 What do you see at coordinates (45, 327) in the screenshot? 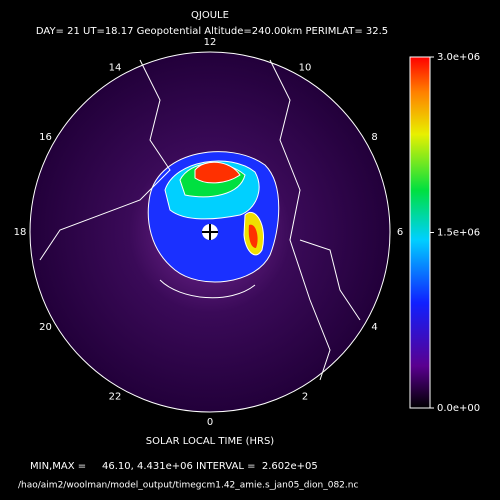
I see `hour-label: 20` at bounding box center [45, 327].